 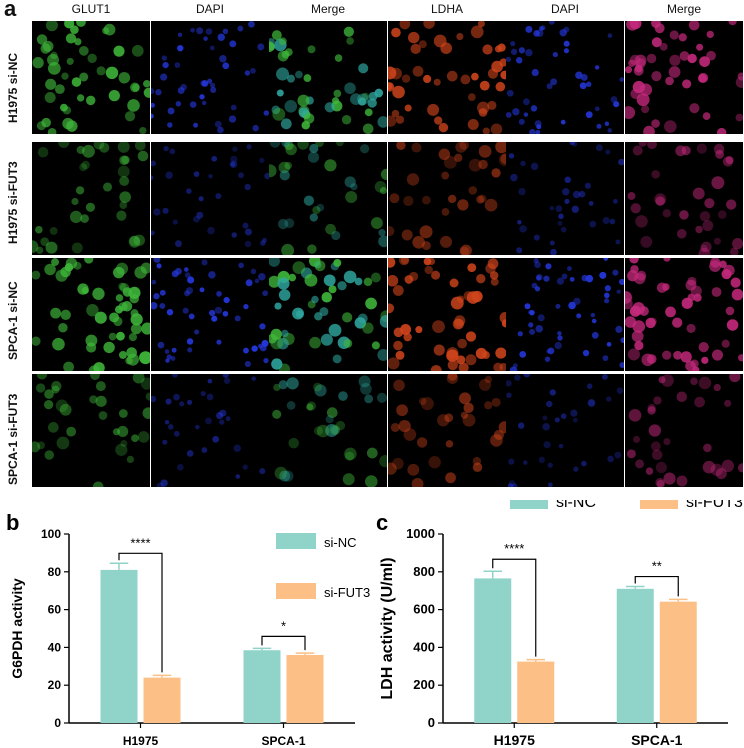 What do you see at coordinates (13, 202) in the screenshot?
I see `row-label-h1975-si-fut3: H1975 si-FUT3` at bounding box center [13, 202].